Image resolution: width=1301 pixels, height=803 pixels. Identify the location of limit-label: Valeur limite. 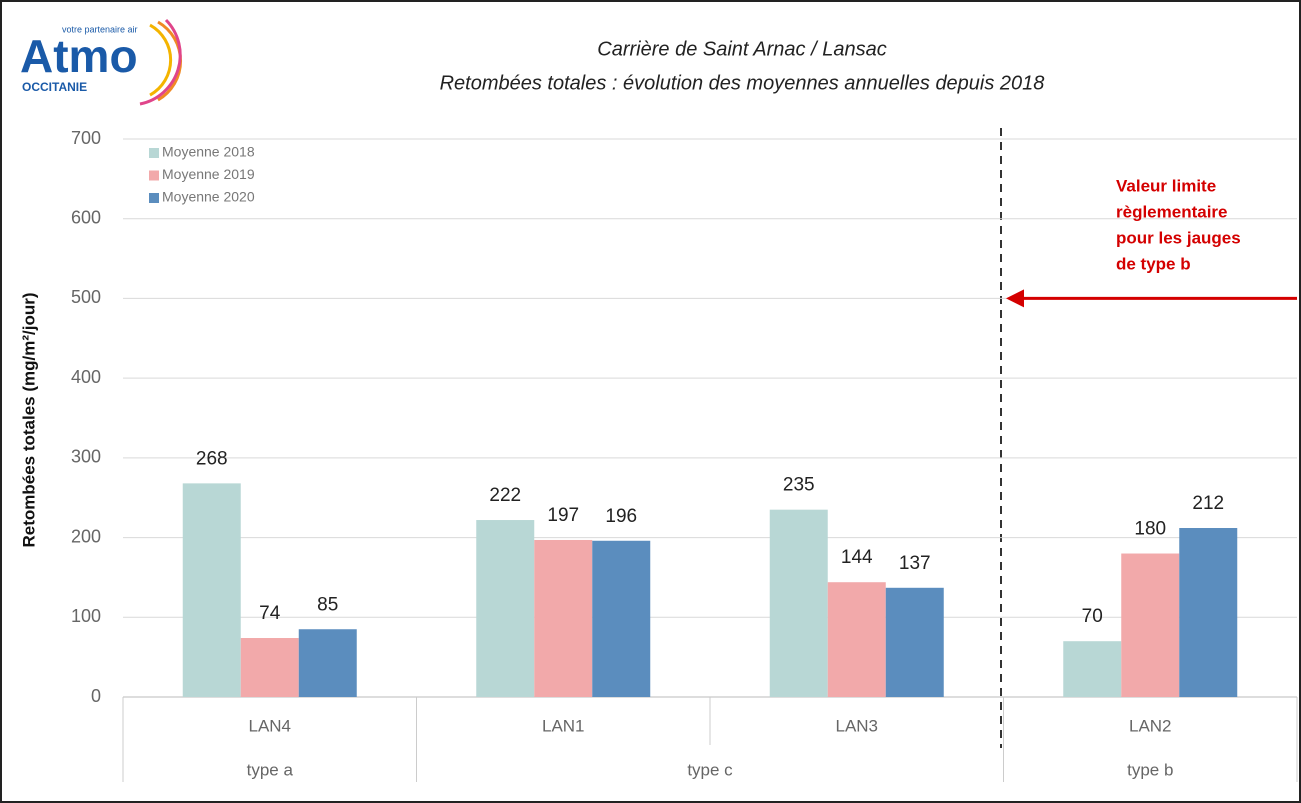
(1166, 185).